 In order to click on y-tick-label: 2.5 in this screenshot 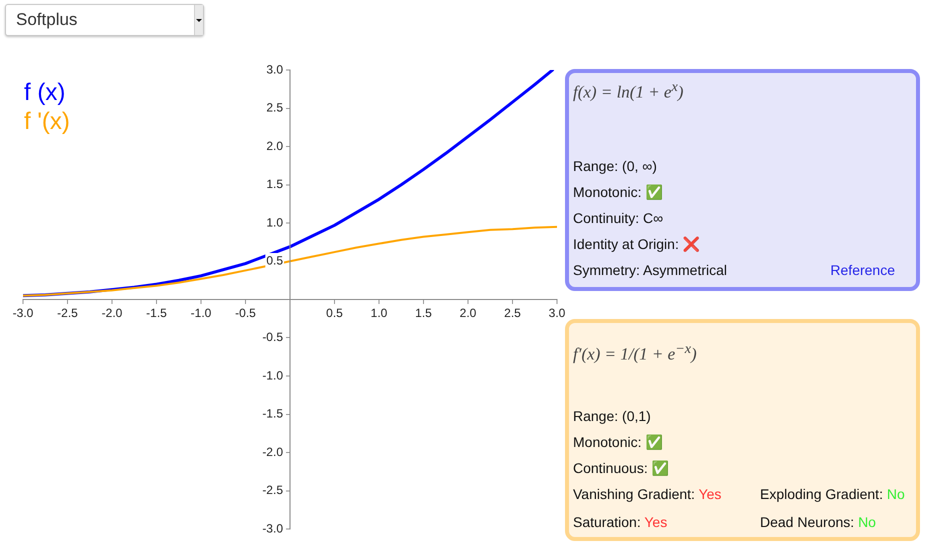, I will do `click(275, 107)`.